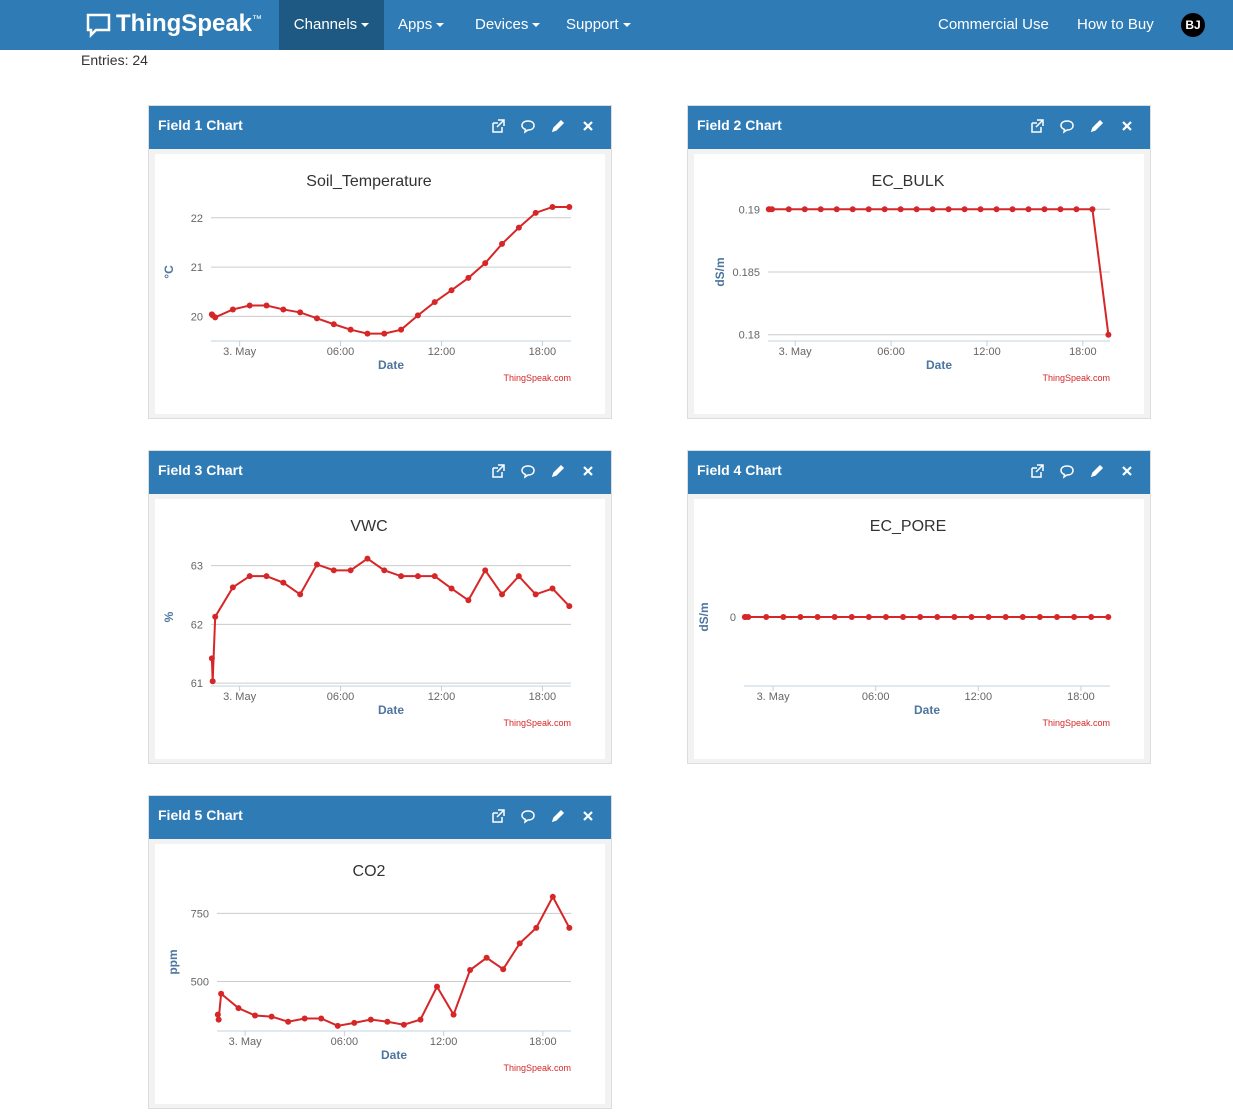  I want to click on menu-item: Channels, so click(331, 25).